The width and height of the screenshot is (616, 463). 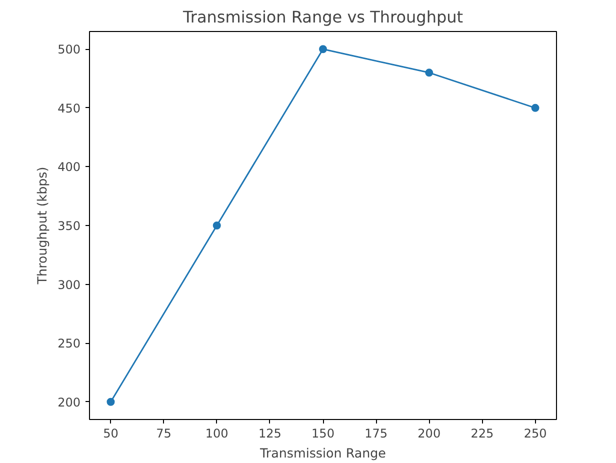 I want to click on chart-title: Transmission Range vs Throughput, so click(x=323, y=17).